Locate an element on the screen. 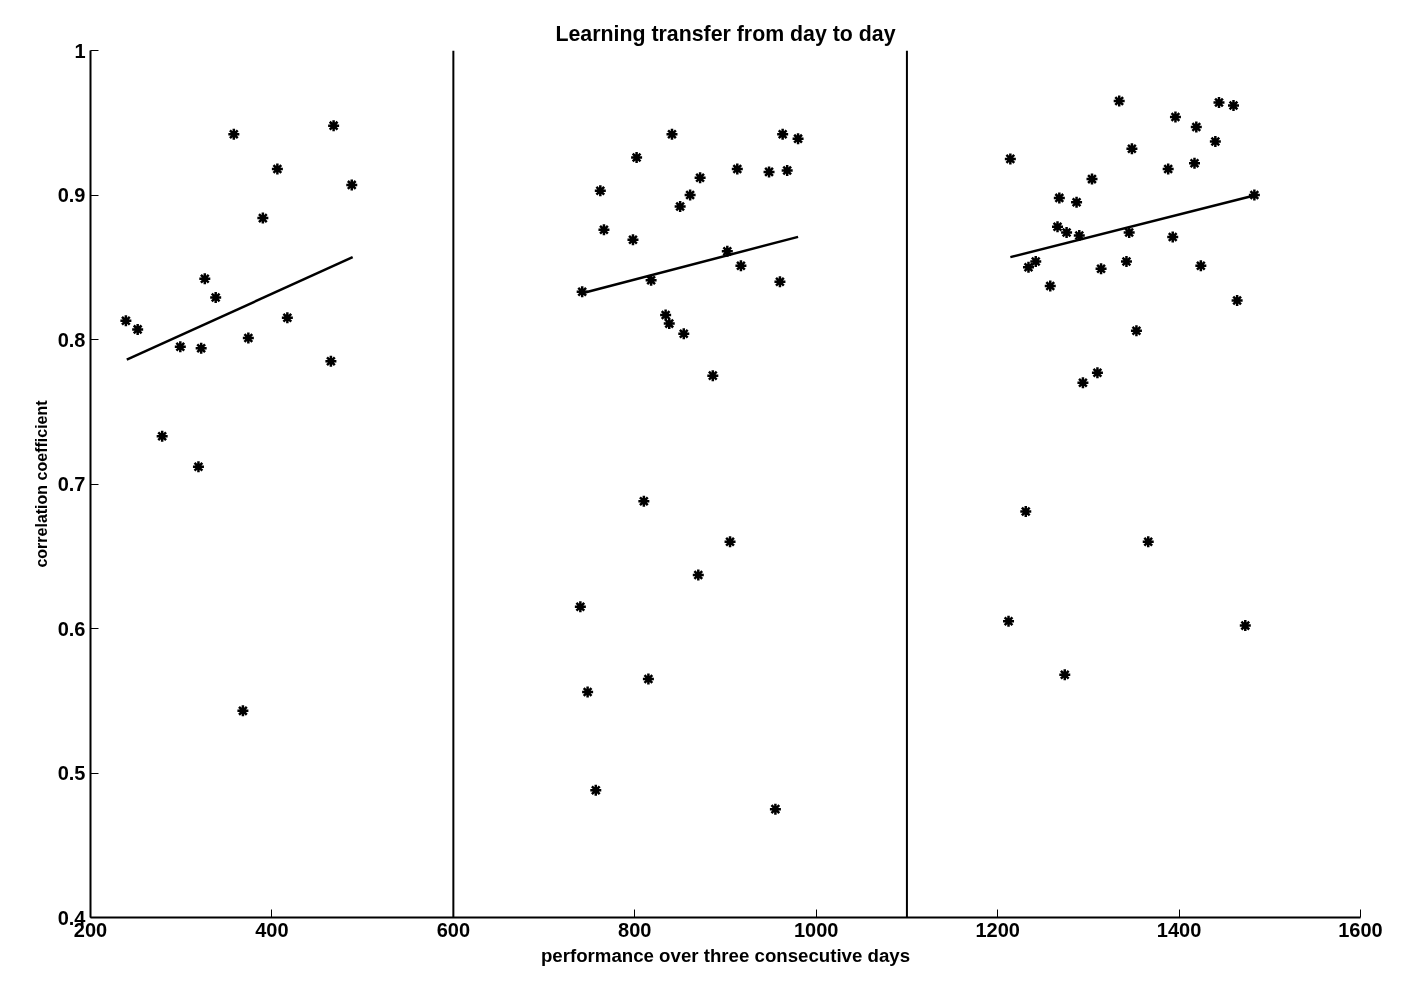  x-tick-label: 600 is located at coordinates (453, 929).